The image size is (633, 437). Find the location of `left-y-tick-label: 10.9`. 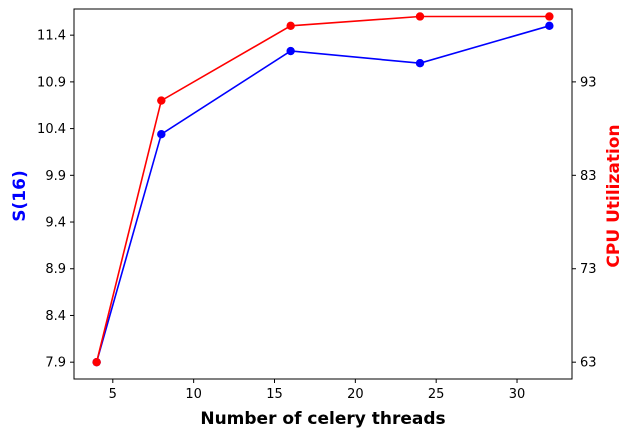

left-y-tick-label: 10.9 is located at coordinates (51, 82).